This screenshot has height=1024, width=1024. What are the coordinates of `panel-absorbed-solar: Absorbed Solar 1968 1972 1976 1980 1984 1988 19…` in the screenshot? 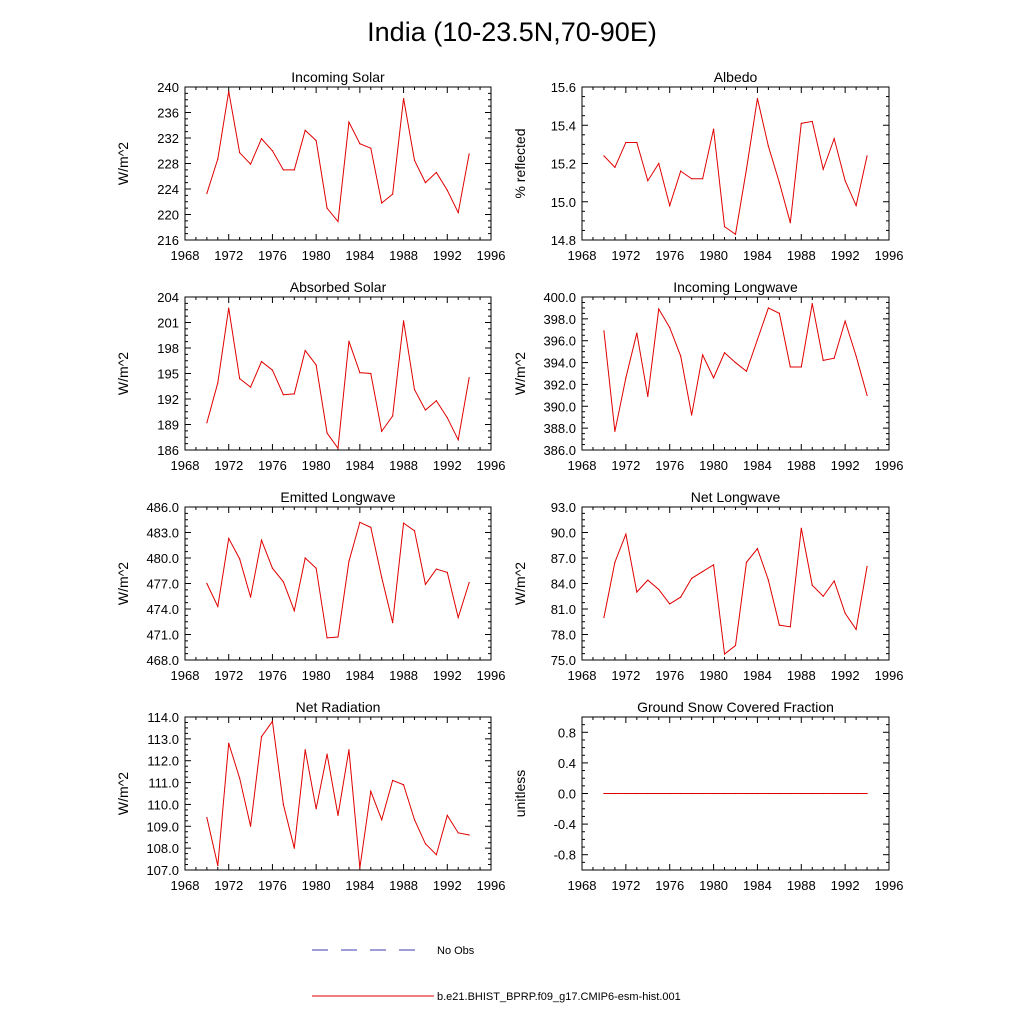 It's located at (310, 376).